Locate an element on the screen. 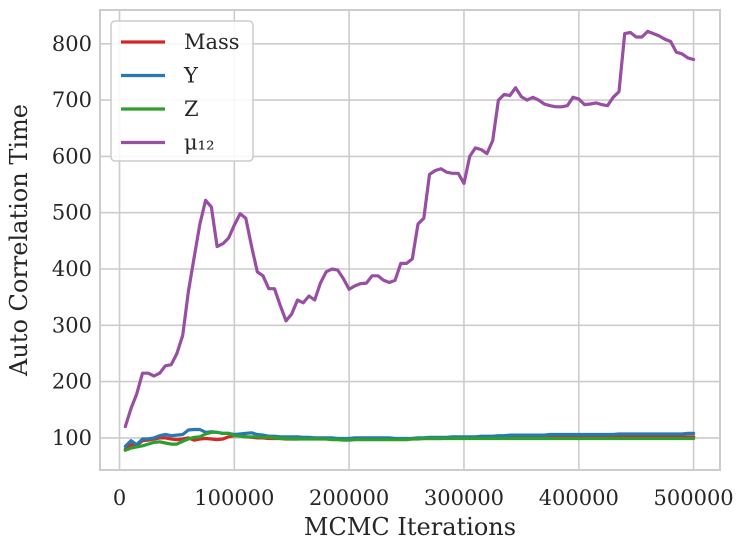 The height and width of the screenshot is (549, 745). legend-box is located at coordinates (182, 91).